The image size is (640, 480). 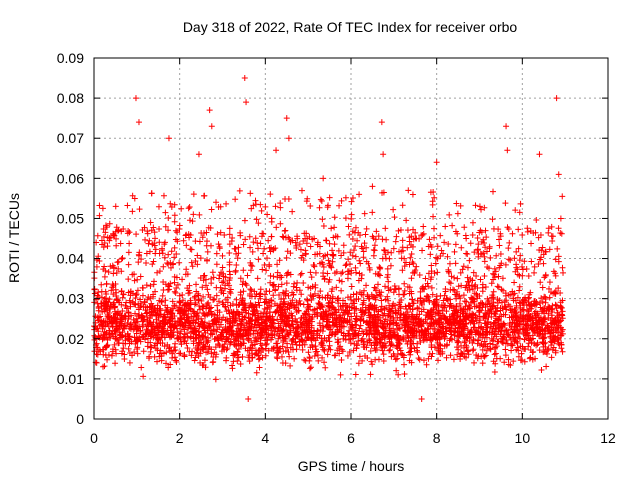 What do you see at coordinates (14, 238) in the screenshot?
I see `y-axis-title: ROTI / TECUs` at bounding box center [14, 238].